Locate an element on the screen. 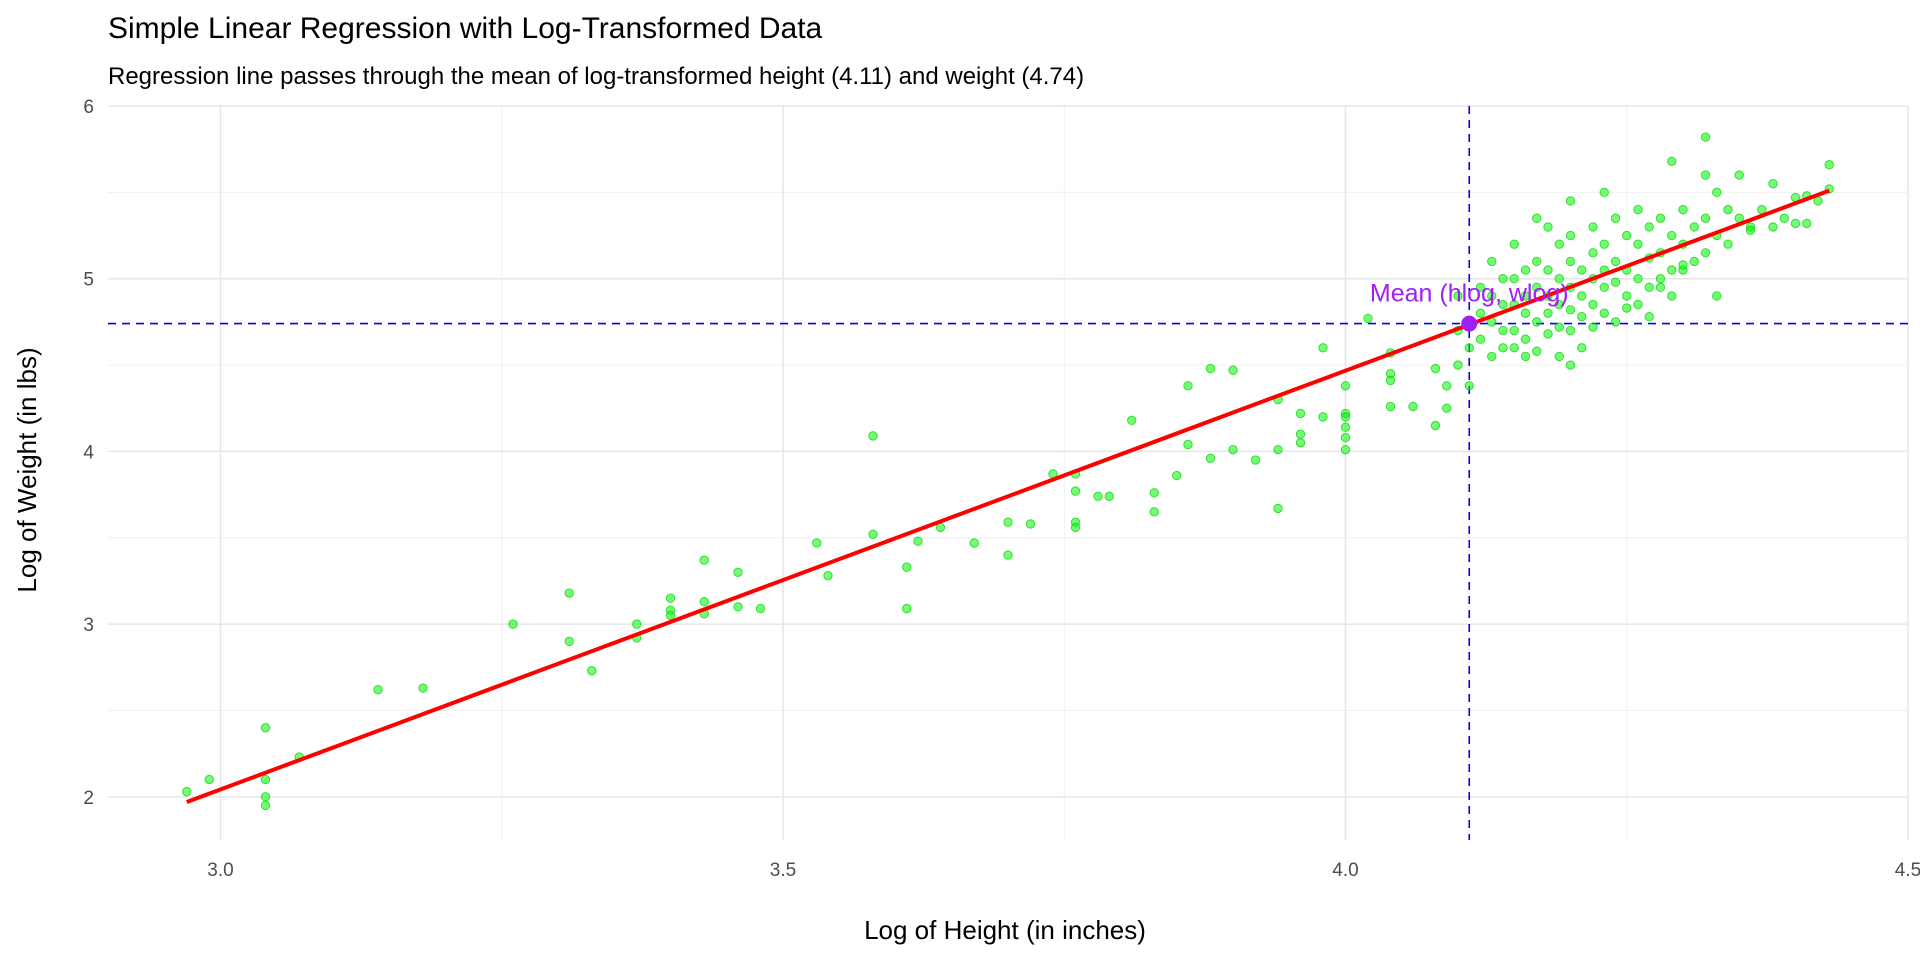 The width and height of the screenshot is (1920, 960). x-tick-label: 4.0 is located at coordinates (1345, 870).